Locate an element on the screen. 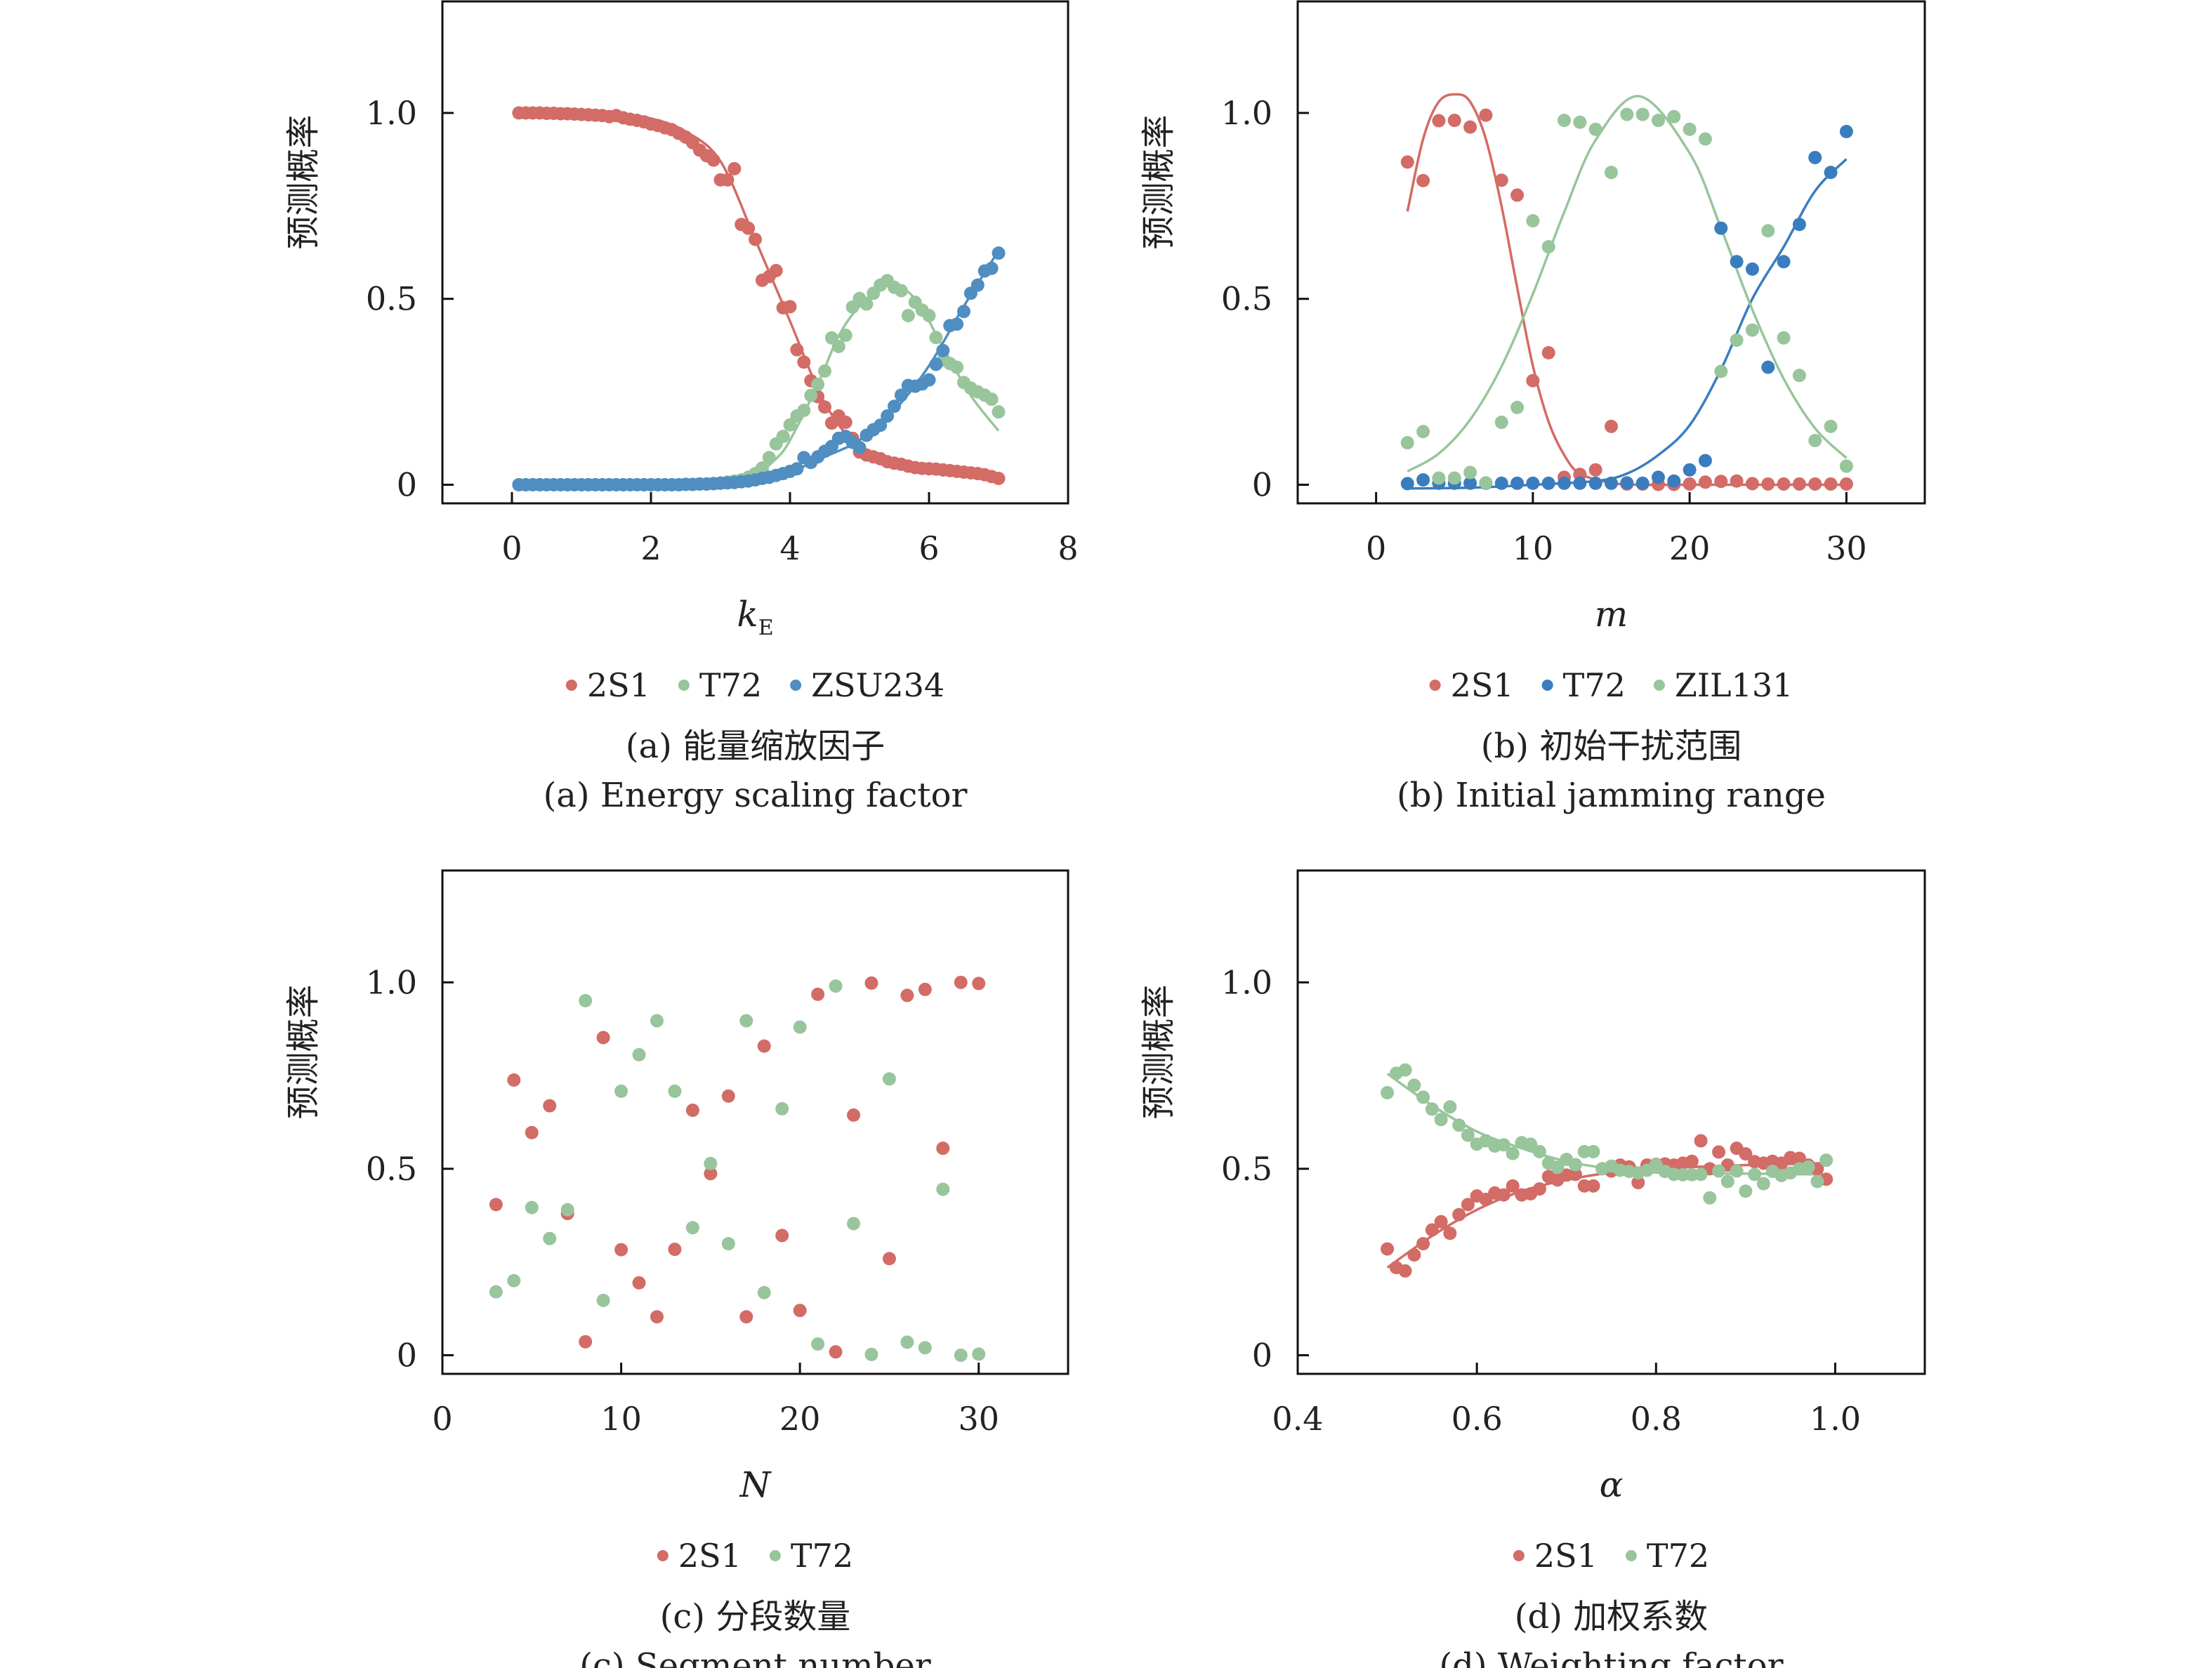 This screenshot has height=1668, width=2212. fit-curve-2s1 is located at coordinates (758, 295).